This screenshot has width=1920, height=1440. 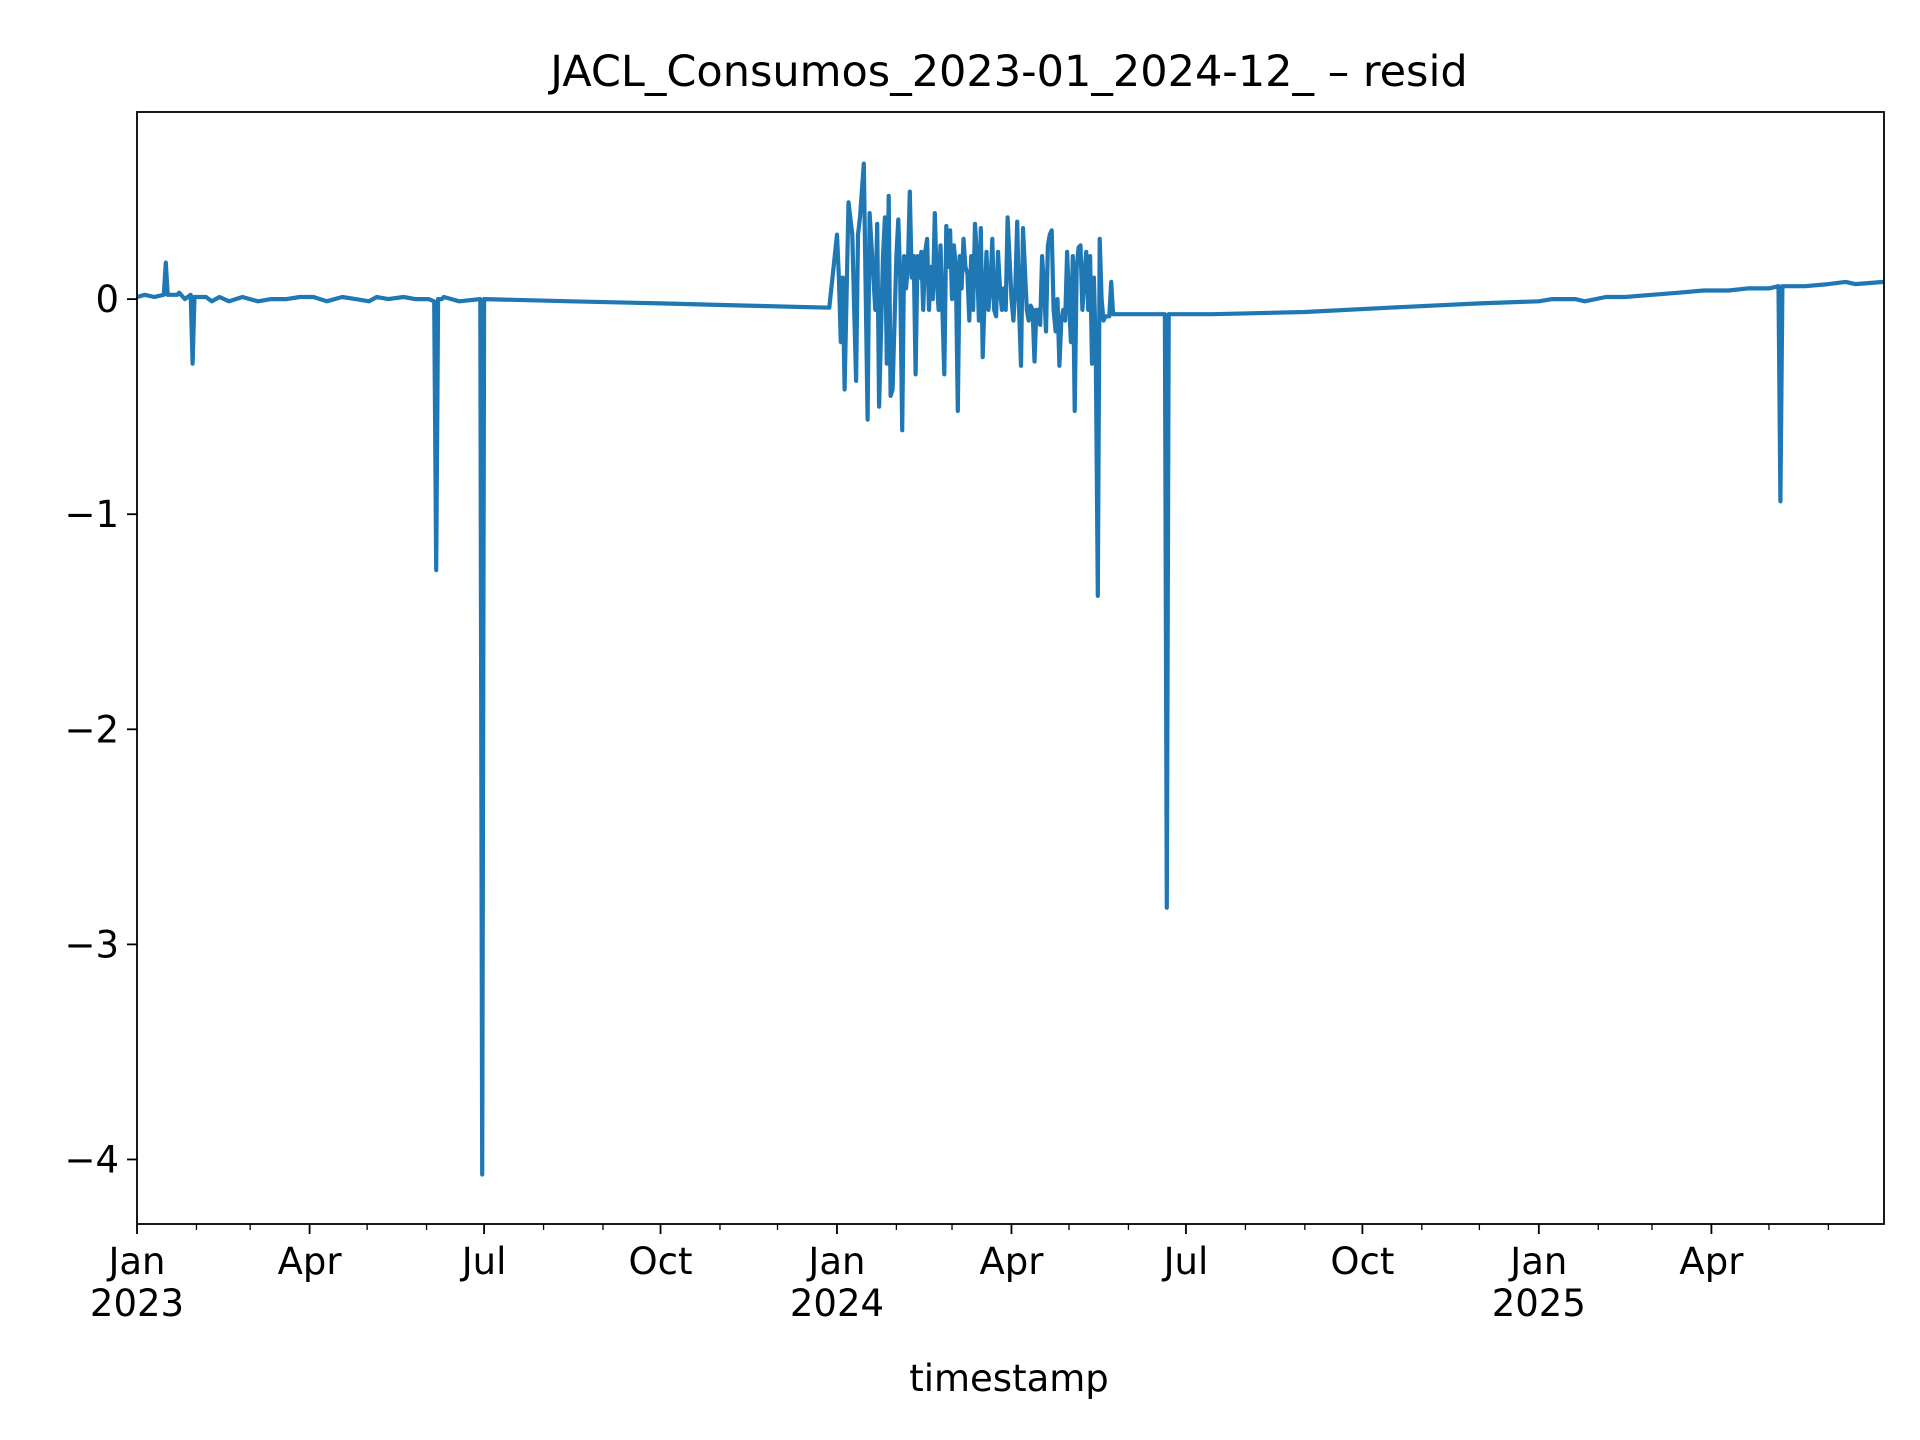 I want to click on y-tick-label: −3, so click(x=91, y=944).